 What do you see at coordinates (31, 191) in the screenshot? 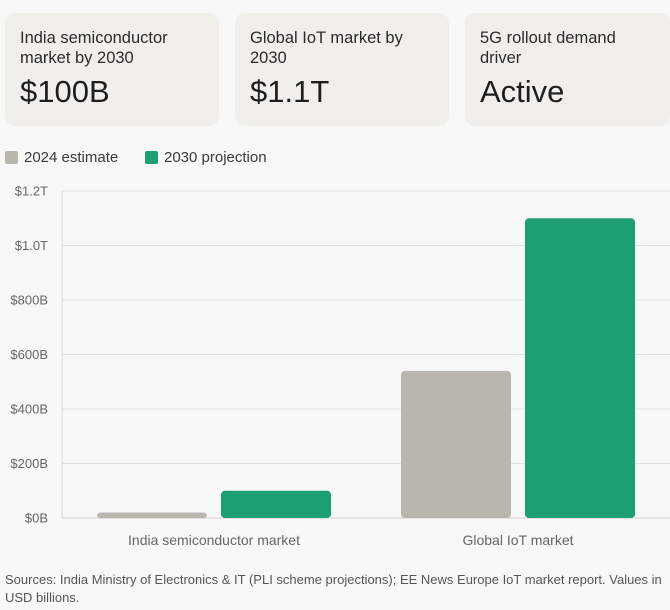
I see `y-tick-label: $1.2T` at bounding box center [31, 191].